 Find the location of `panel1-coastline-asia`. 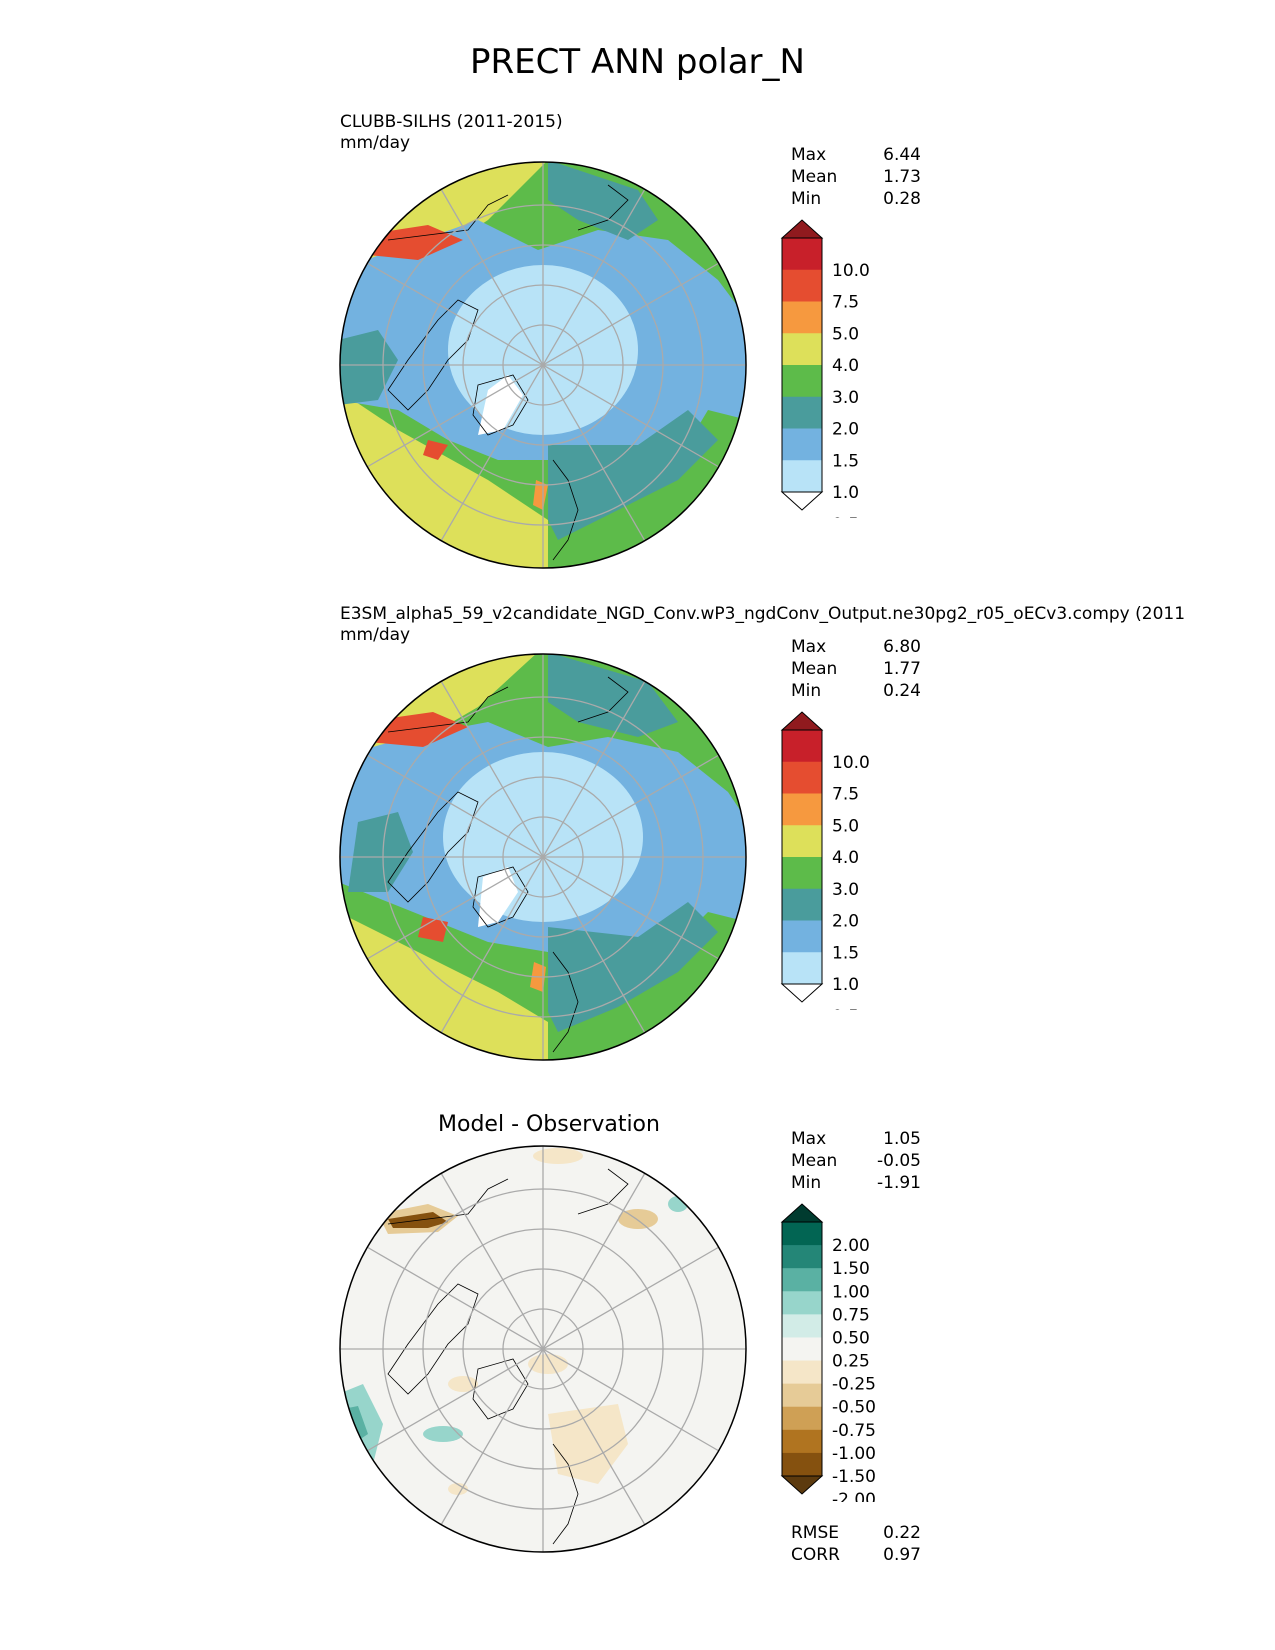

panel1-coastline-asia is located at coordinates (603, 207).